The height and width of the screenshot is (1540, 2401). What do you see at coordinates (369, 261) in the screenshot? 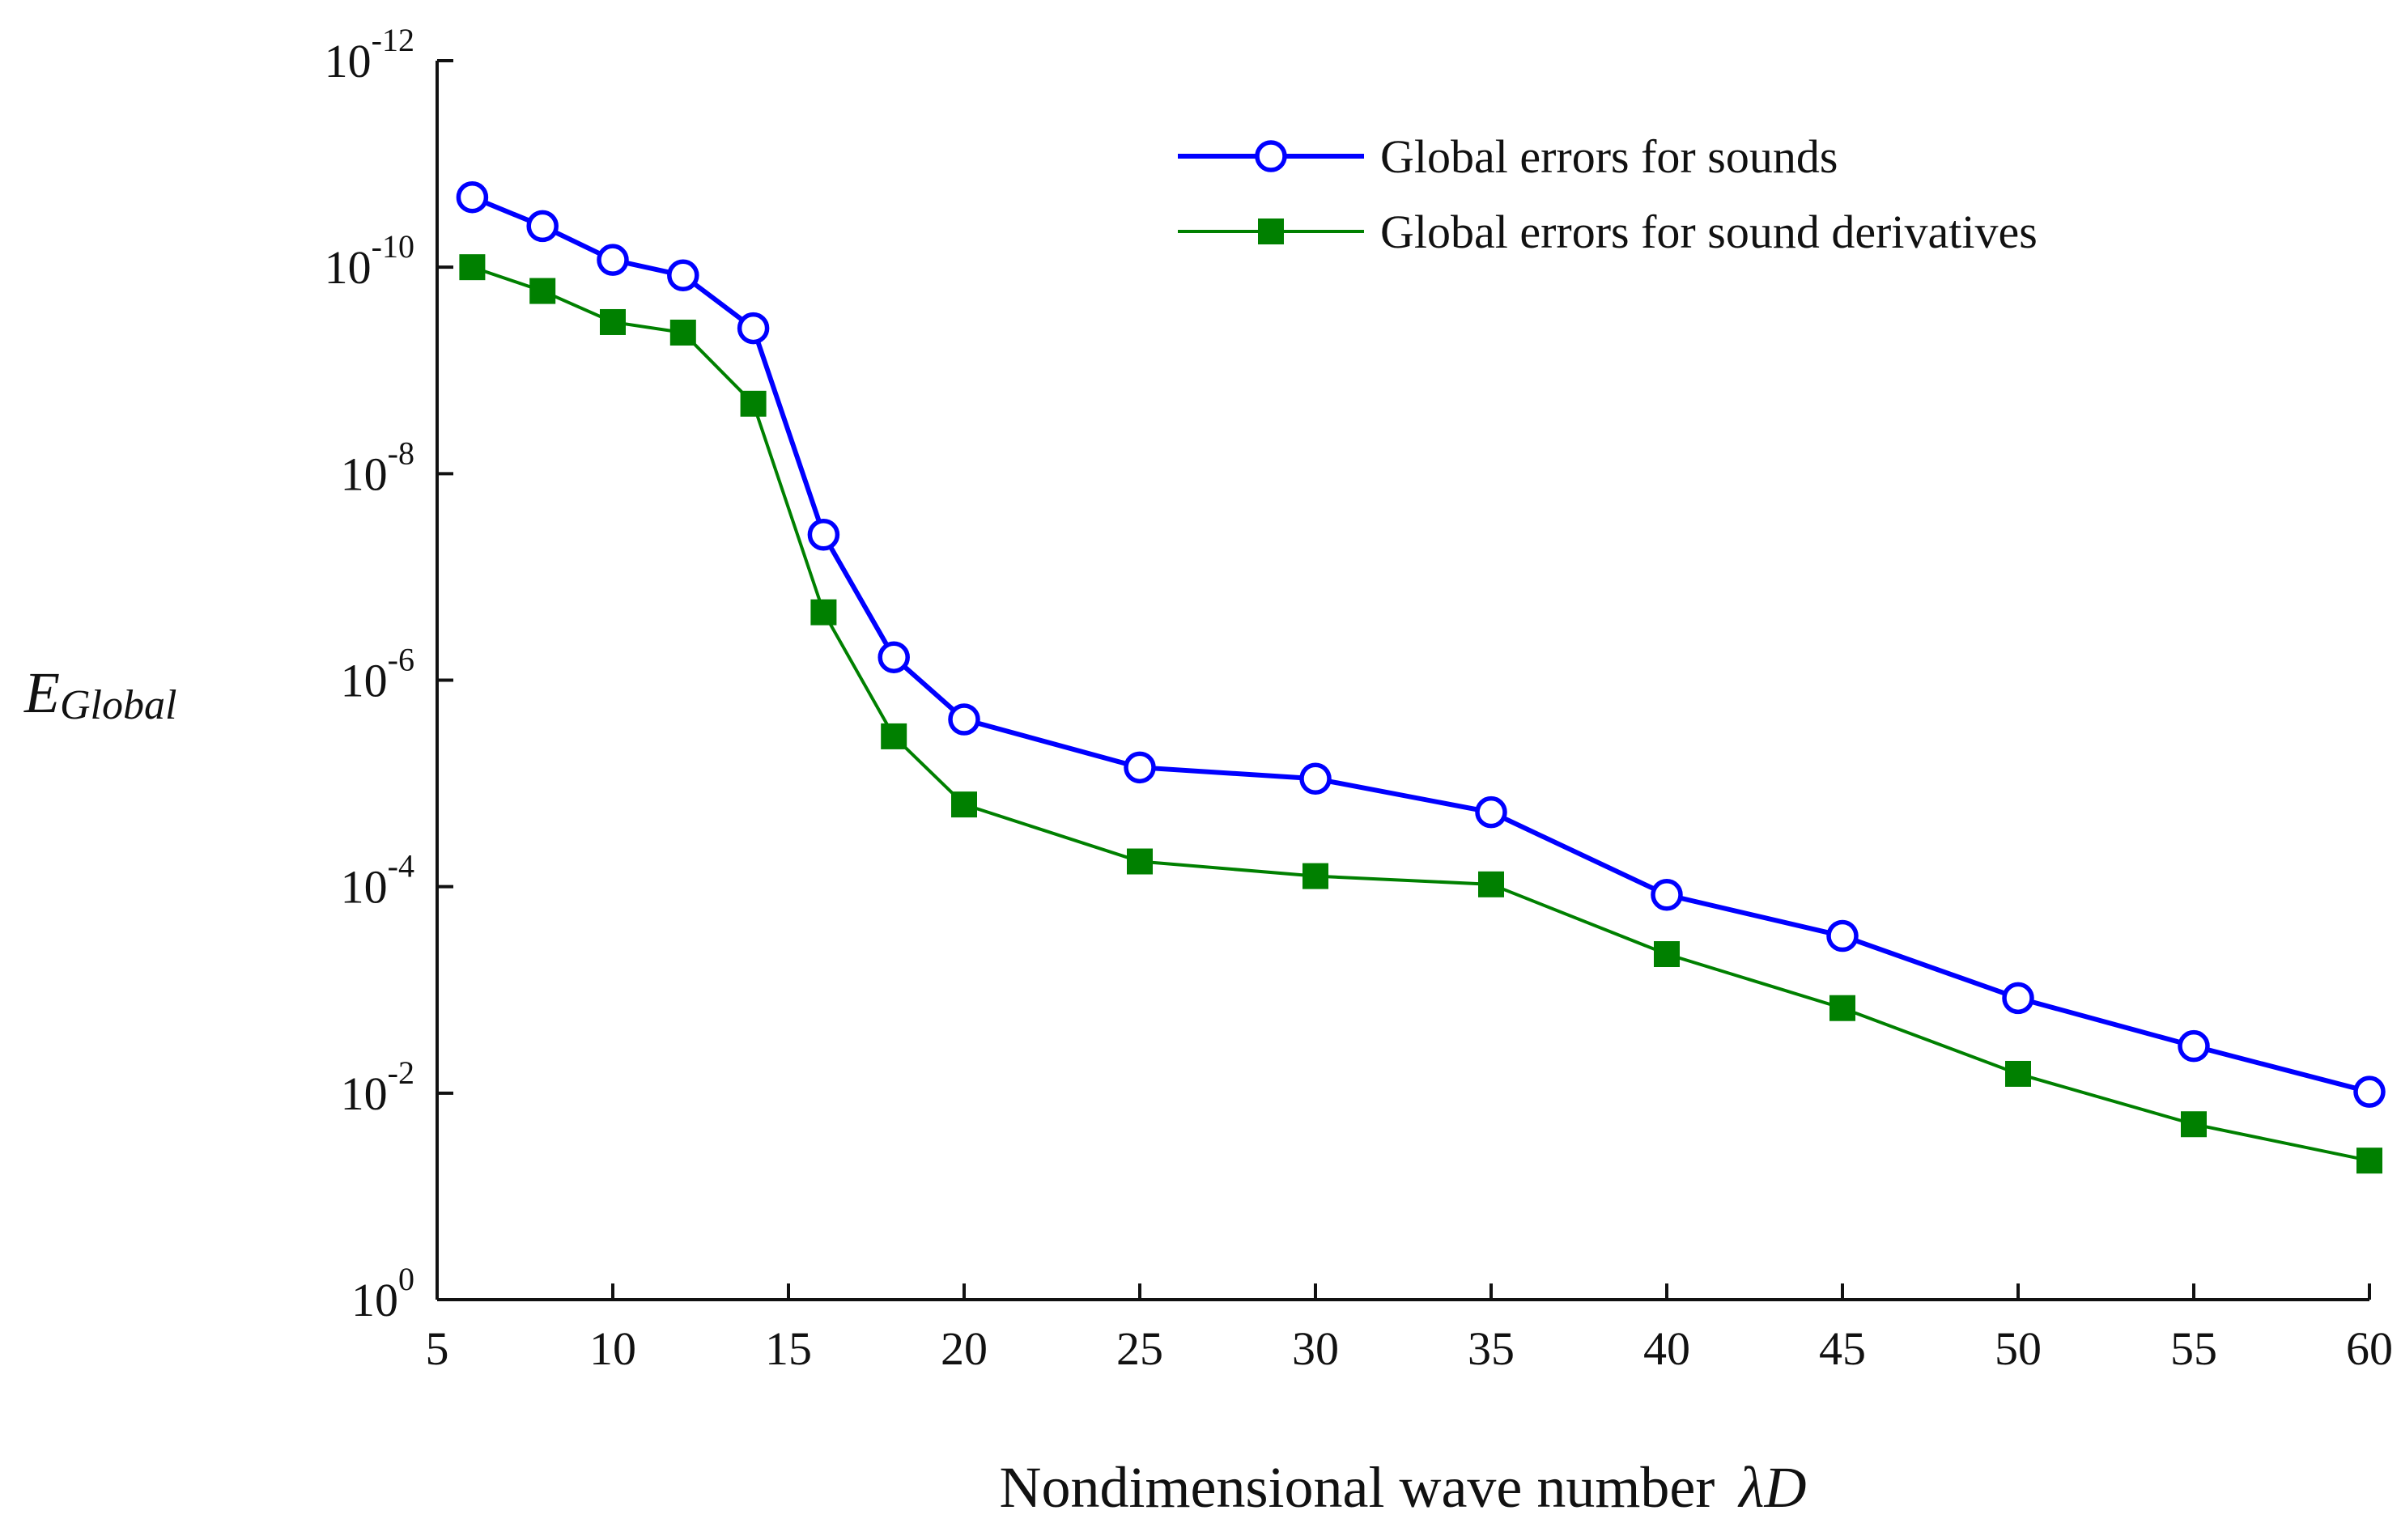
I see `y-tick-label: 10⁻¹⁰` at bounding box center [369, 261].